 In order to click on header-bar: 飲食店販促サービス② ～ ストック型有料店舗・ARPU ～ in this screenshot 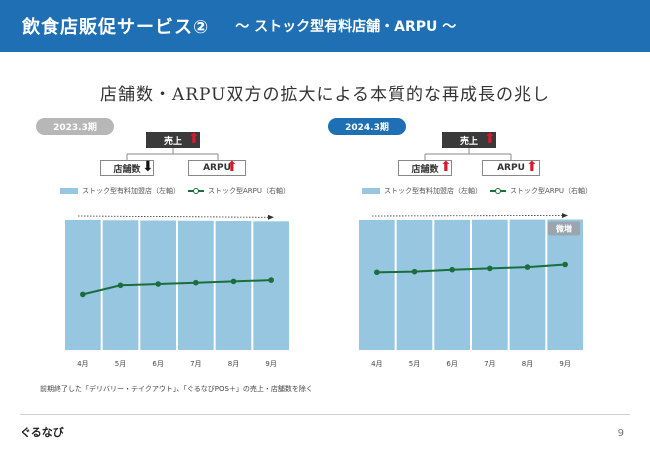, I will do `click(325, 26)`.